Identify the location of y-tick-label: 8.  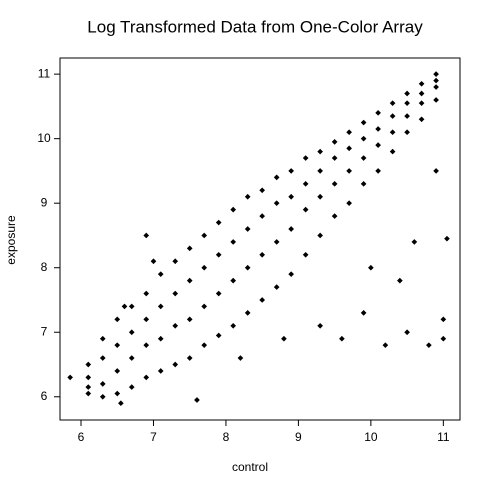
(44, 267).